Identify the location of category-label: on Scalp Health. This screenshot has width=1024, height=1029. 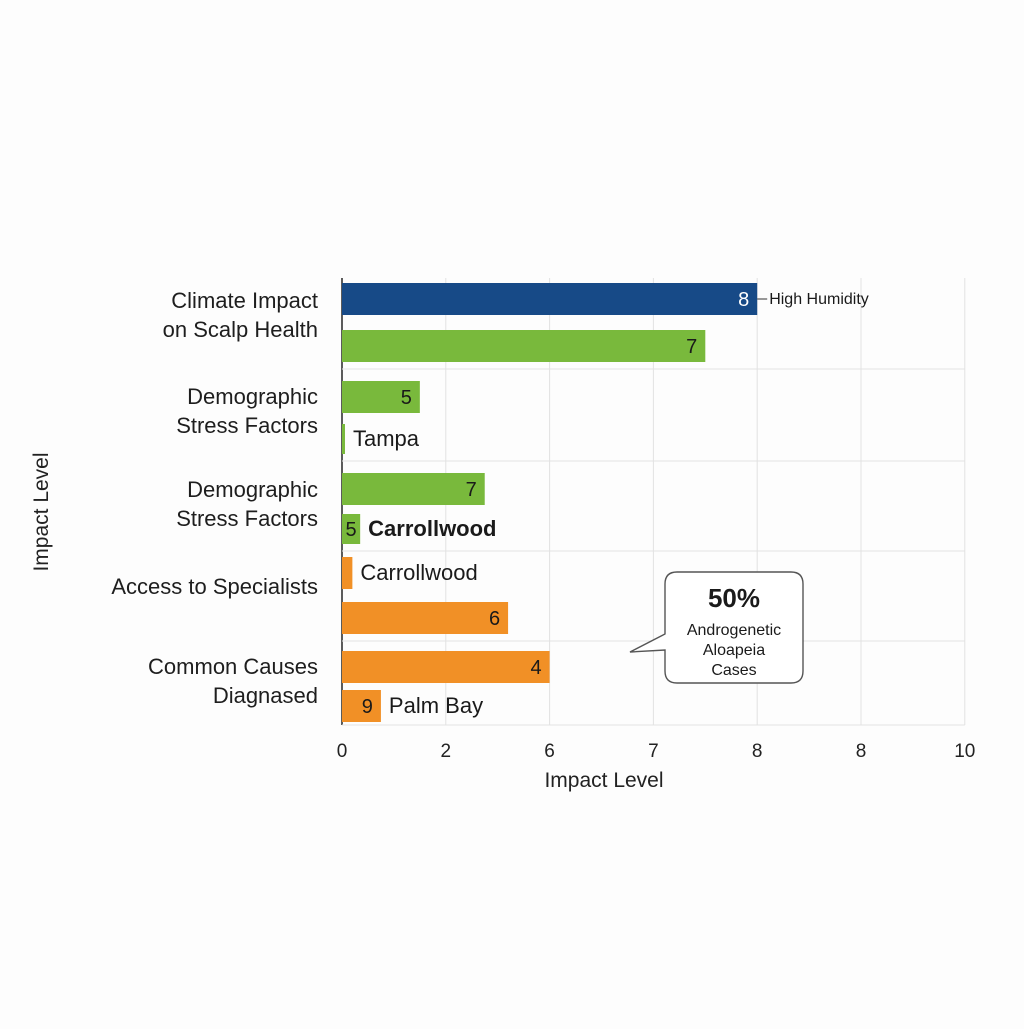
(240, 329).